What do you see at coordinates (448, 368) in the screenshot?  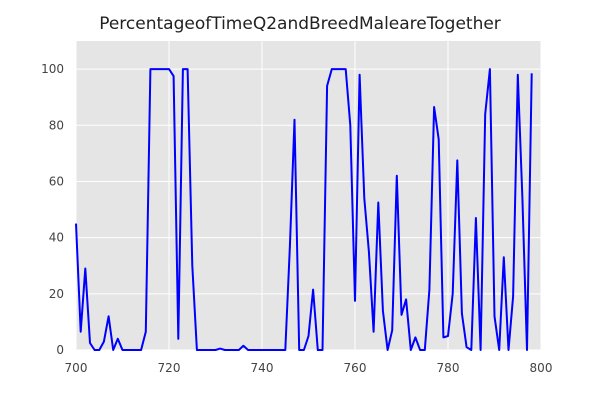 I see `x-tick-label: 780` at bounding box center [448, 368].